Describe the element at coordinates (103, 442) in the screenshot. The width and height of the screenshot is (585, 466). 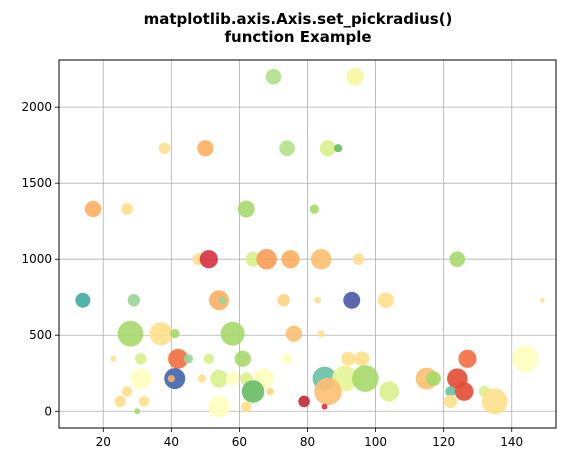
I see `x-tick-label: 20` at that location.